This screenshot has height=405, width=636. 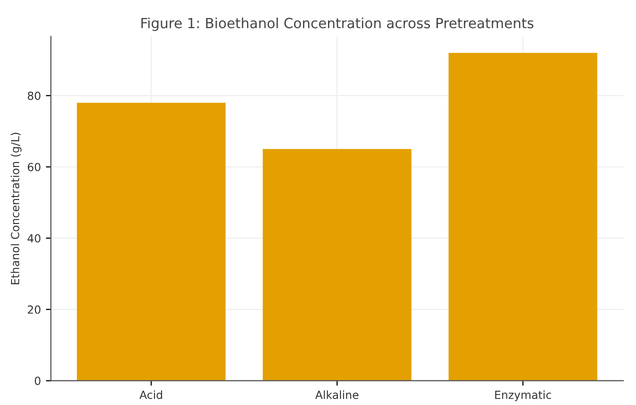 What do you see at coordinates (337, 25) in the screenshot?
I see `chart-title: Figure 1: Bioethanol Concentration across Pretreatments` at bounding box center [337, 25].